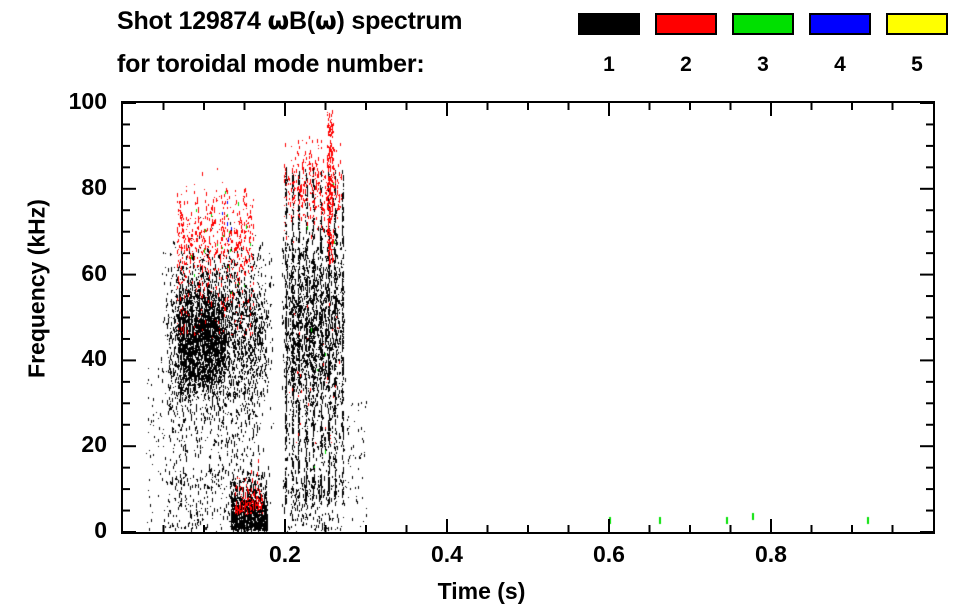 The image size is (963, 615). Describe the element at coordinates (399, 21) in the screenshot. I see `title-suffix: ) spectrum` at that location.